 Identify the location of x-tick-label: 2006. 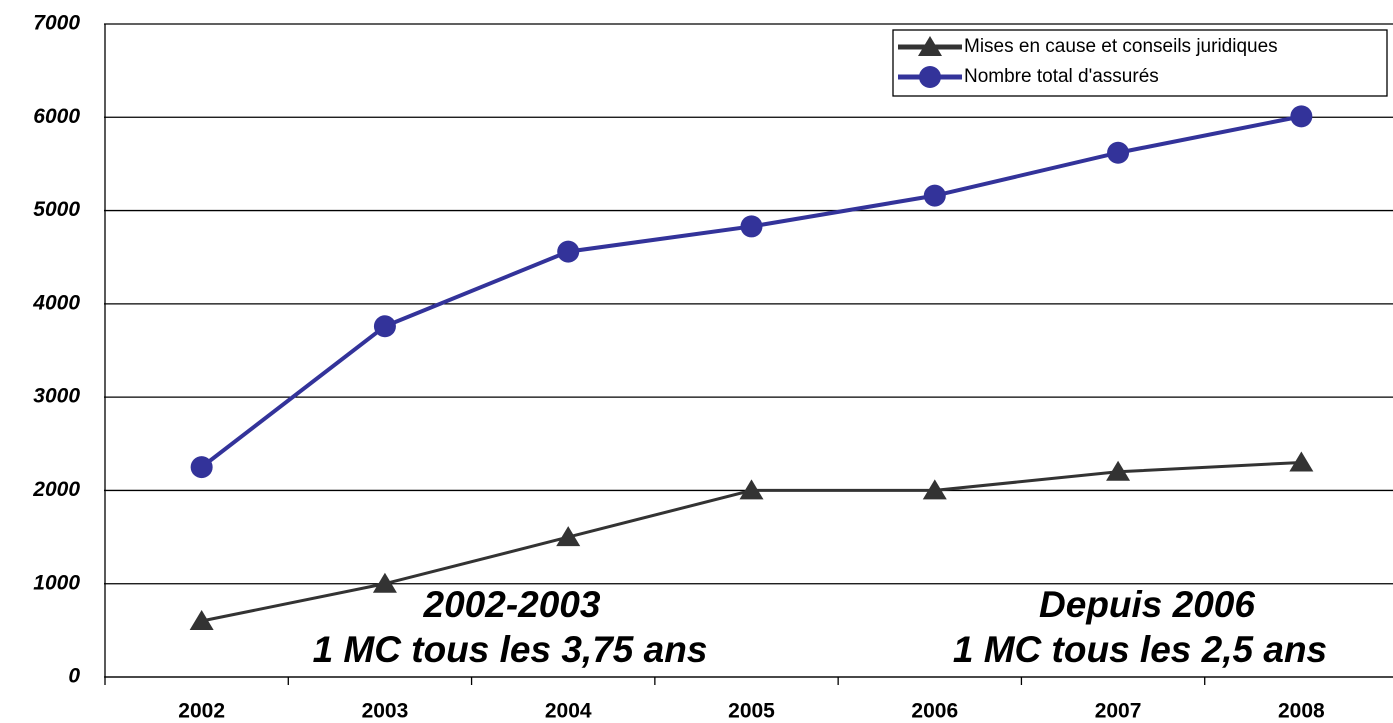
(934, 711).